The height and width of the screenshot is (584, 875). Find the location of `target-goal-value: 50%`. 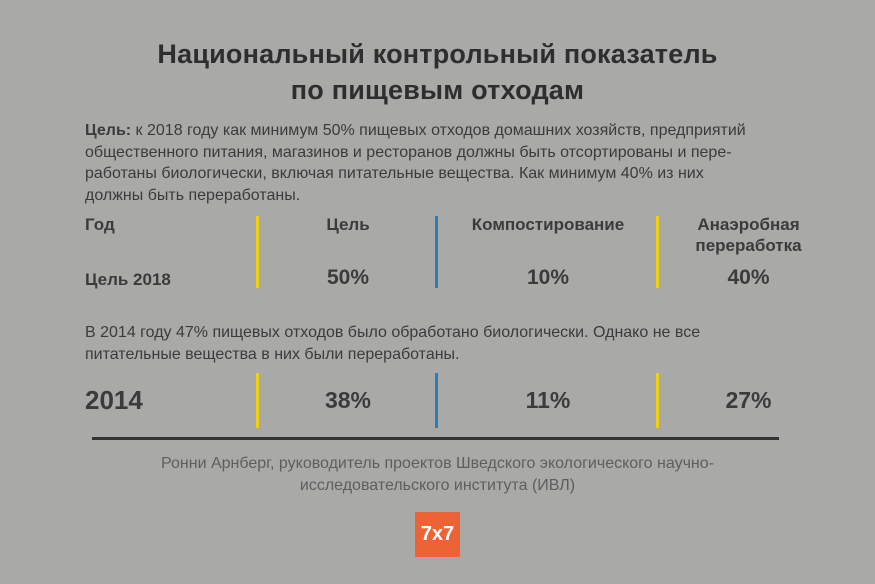

target-goal-value: 50% is located at coordinates (348, 277).